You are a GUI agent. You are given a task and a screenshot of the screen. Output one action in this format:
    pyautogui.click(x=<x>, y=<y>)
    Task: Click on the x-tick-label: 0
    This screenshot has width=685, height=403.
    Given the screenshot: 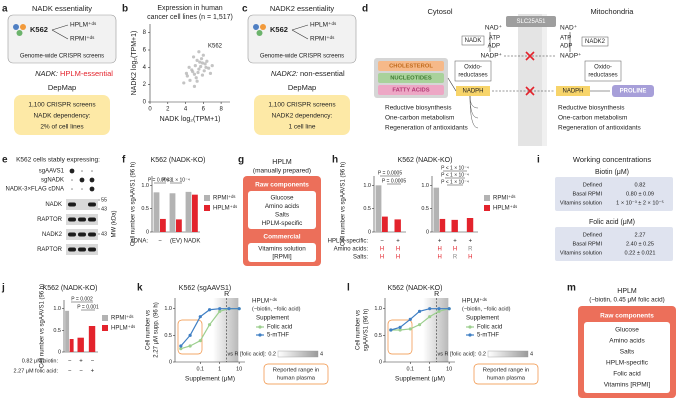 What is the action you would take?
    pyautogui.click(x=150, y=110)
    